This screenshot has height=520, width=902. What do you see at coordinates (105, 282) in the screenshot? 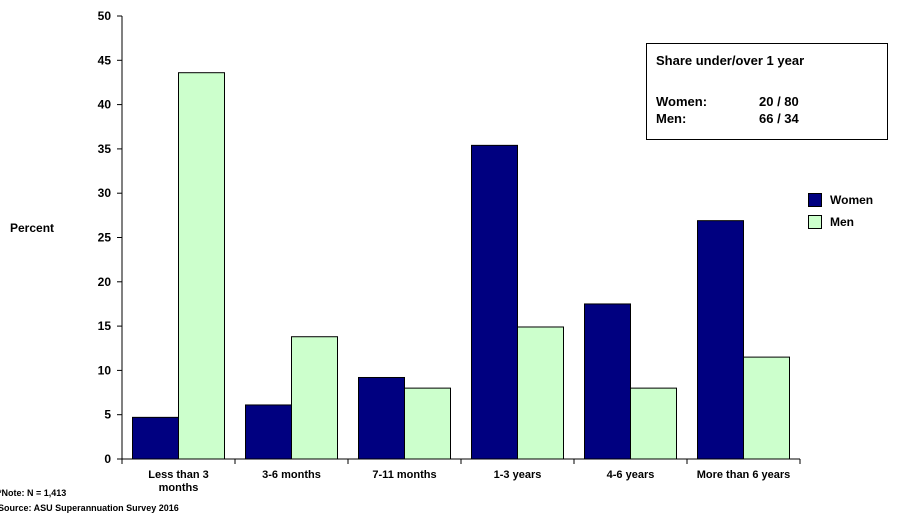
I see `y-tick-label: 20` at bounding box center [105, 282].